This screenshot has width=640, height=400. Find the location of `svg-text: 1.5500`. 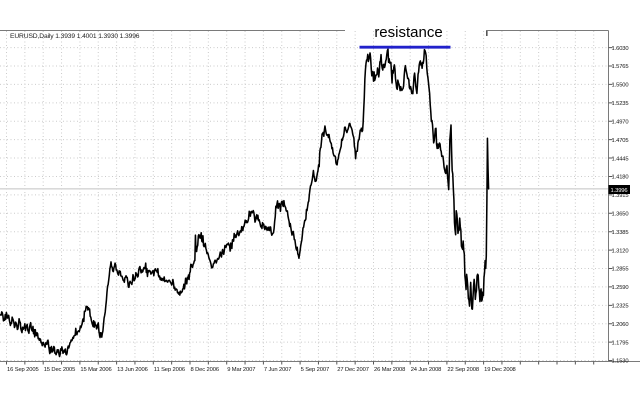

svg-text: 1.5500 is located at coordinates (620, 86).